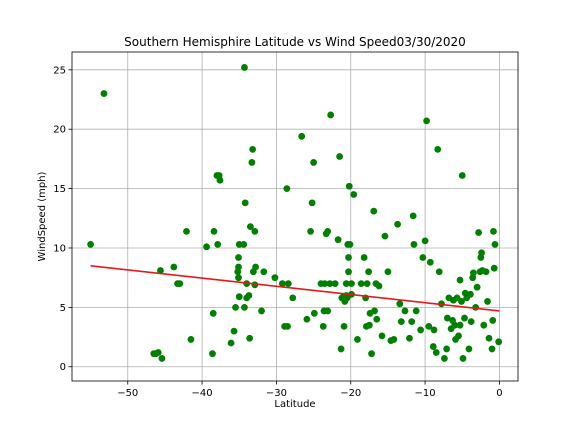 The width and height of the screenshot is (576, 432). I want to click on regression-line, so click(295, 288).